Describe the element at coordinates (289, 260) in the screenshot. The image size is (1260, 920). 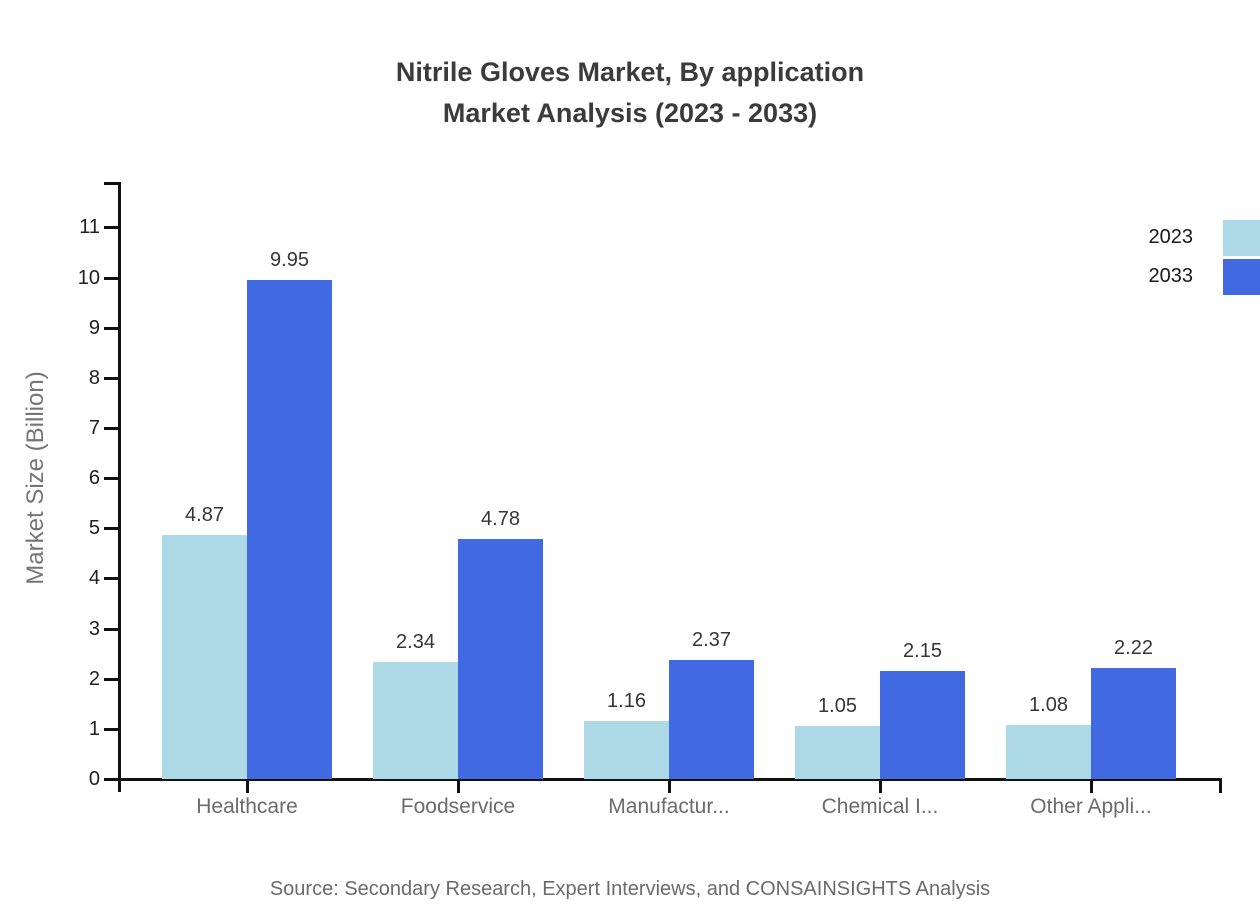
I see `bar-value-label: 9.95` at that location.